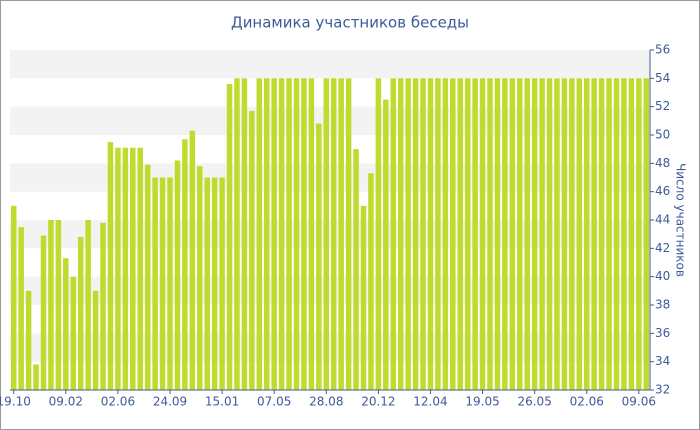 The width and height of the screenshot is (700, 430). I want to click on y-tick-label: 46, so click(662, 191).